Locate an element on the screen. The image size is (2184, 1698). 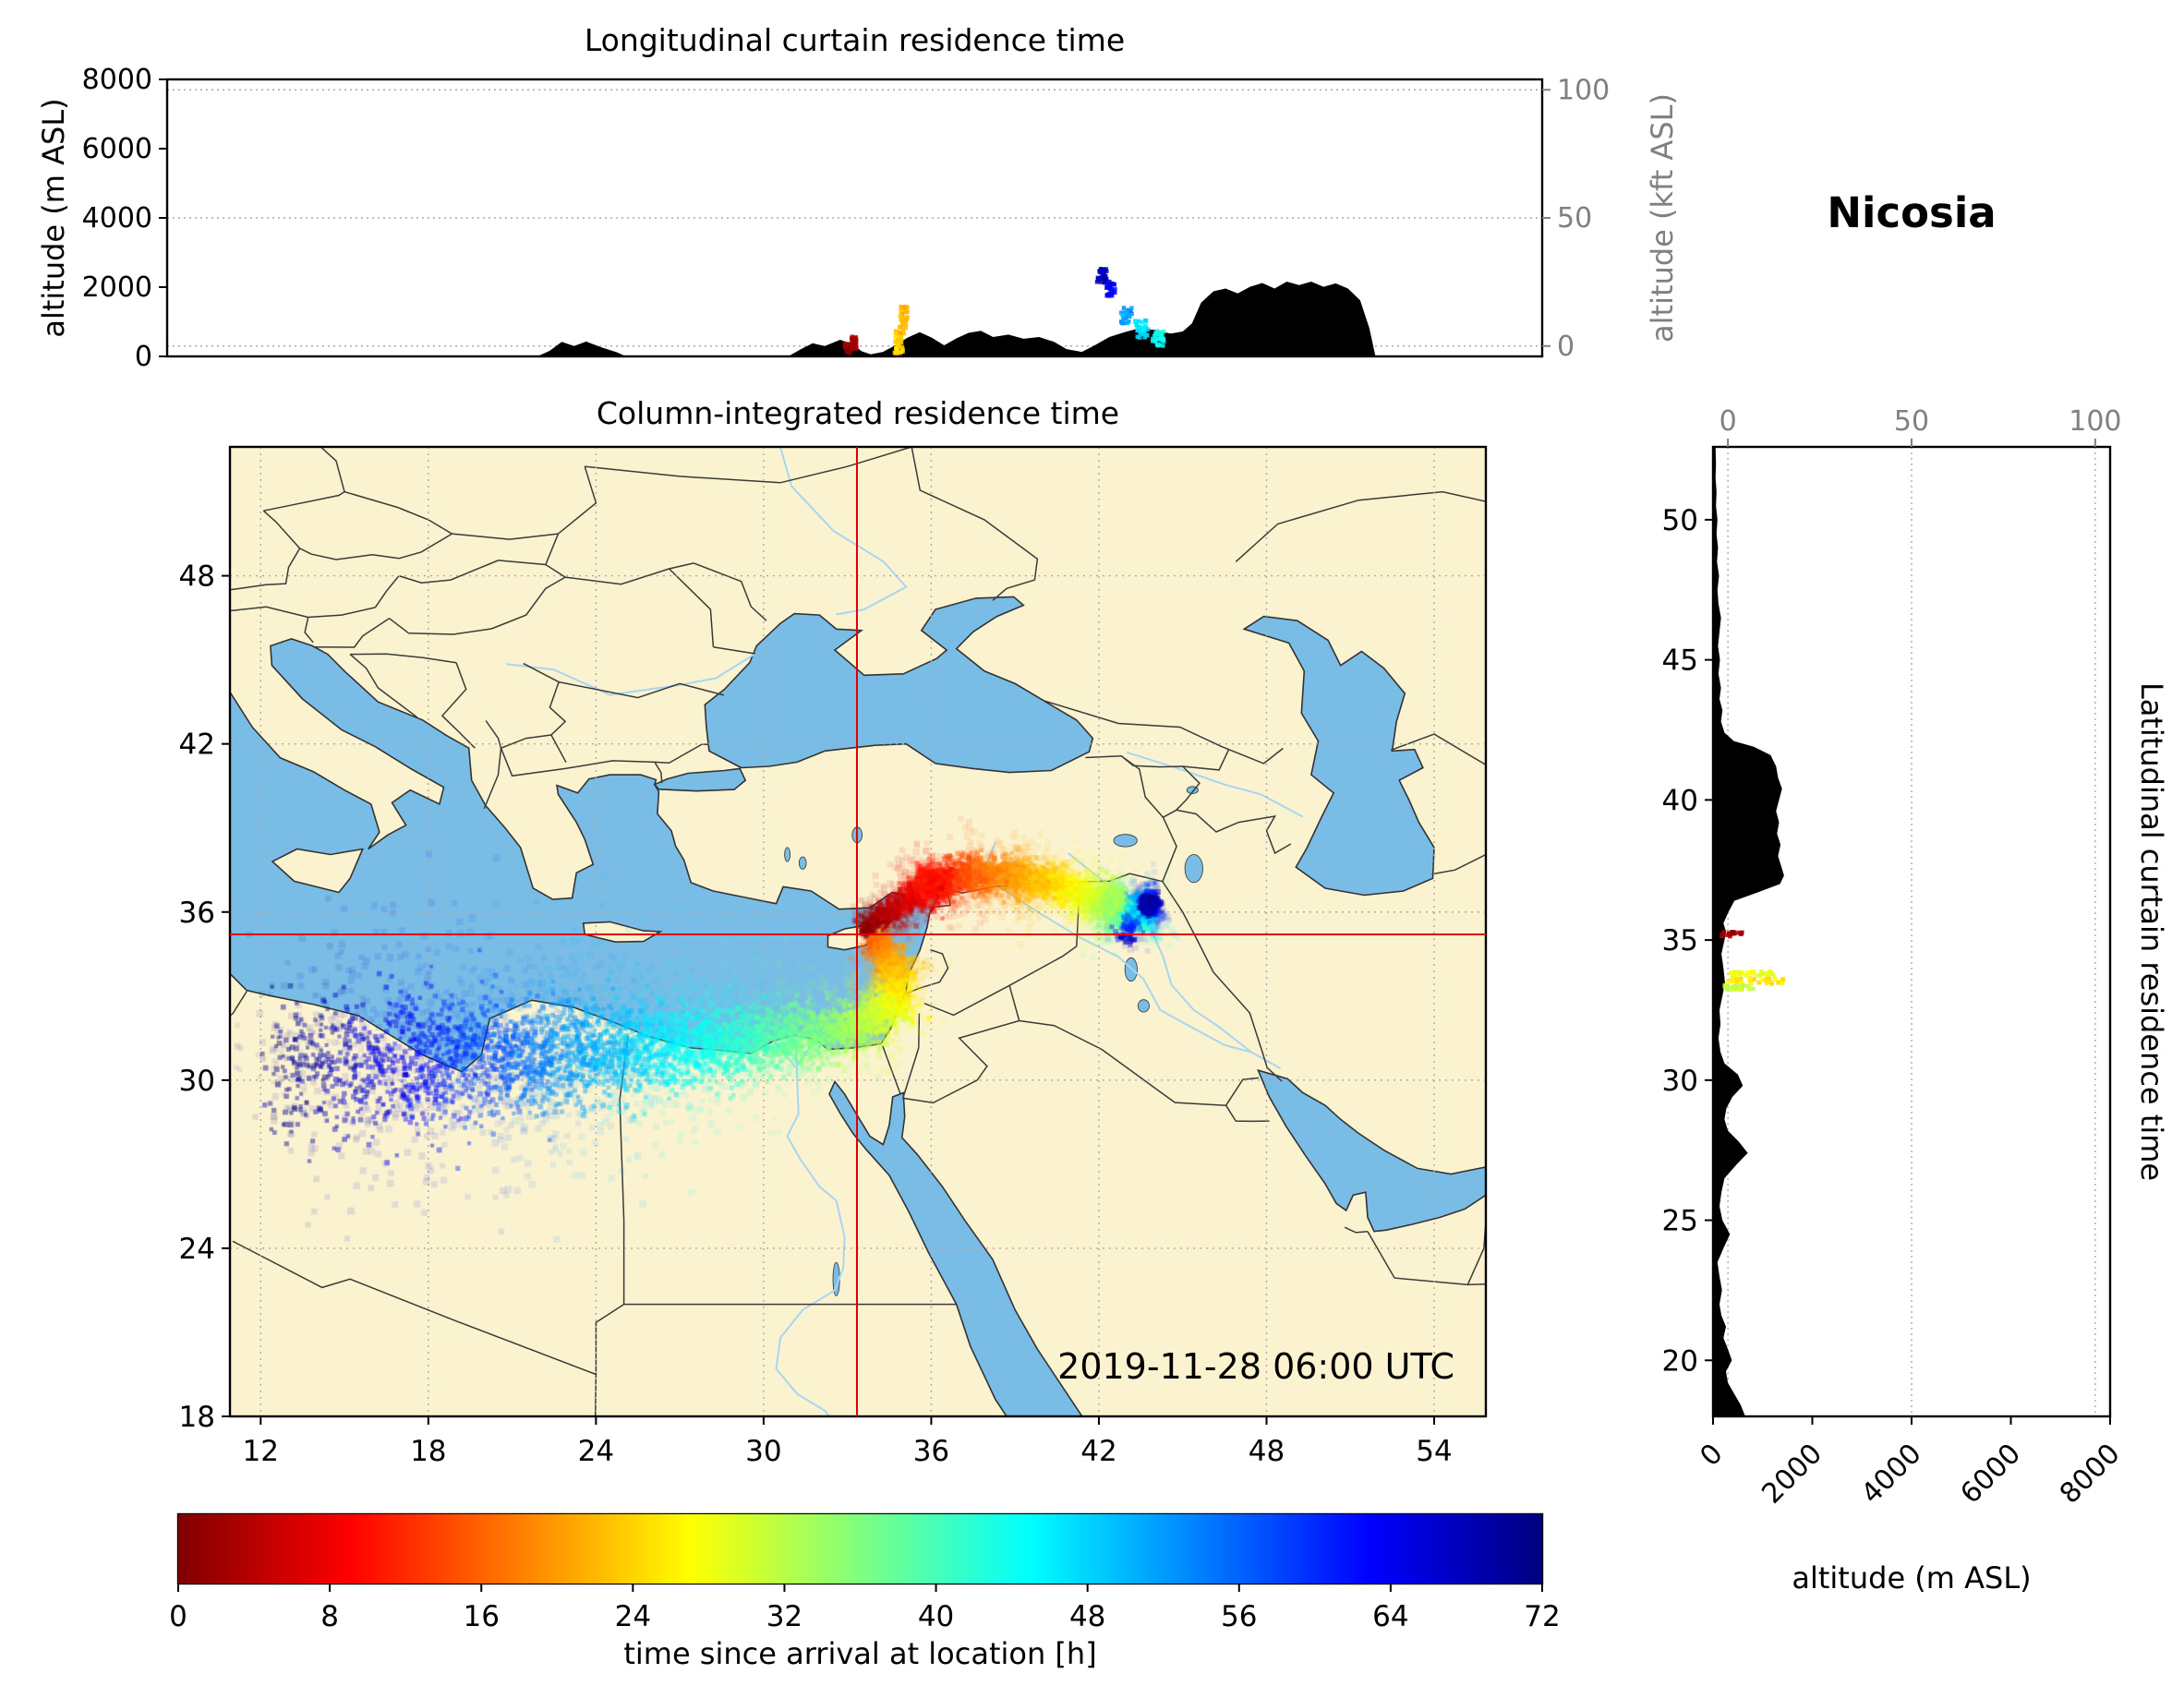
tick-label: 54 is located at coordinates (1434, 1451).